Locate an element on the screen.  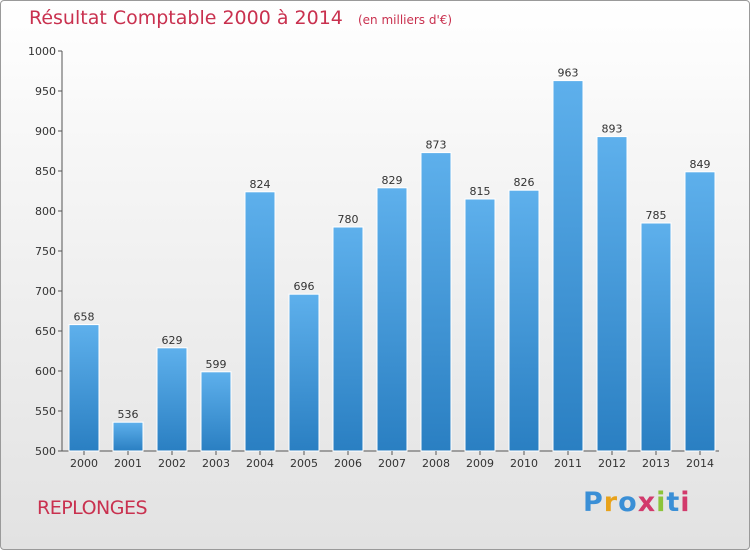
data-label: 785 is located at coordinates (656, 215).